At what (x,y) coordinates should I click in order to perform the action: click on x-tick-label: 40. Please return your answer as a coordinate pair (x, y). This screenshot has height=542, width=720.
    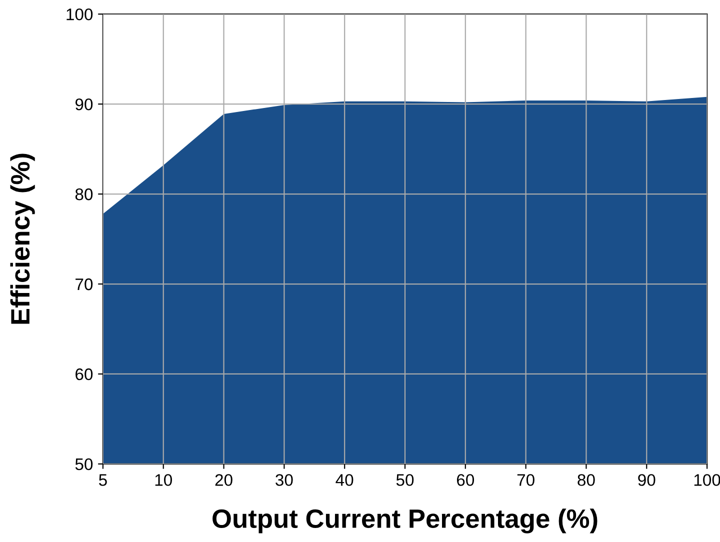
    Looking at the image, I should click on (345, 480).